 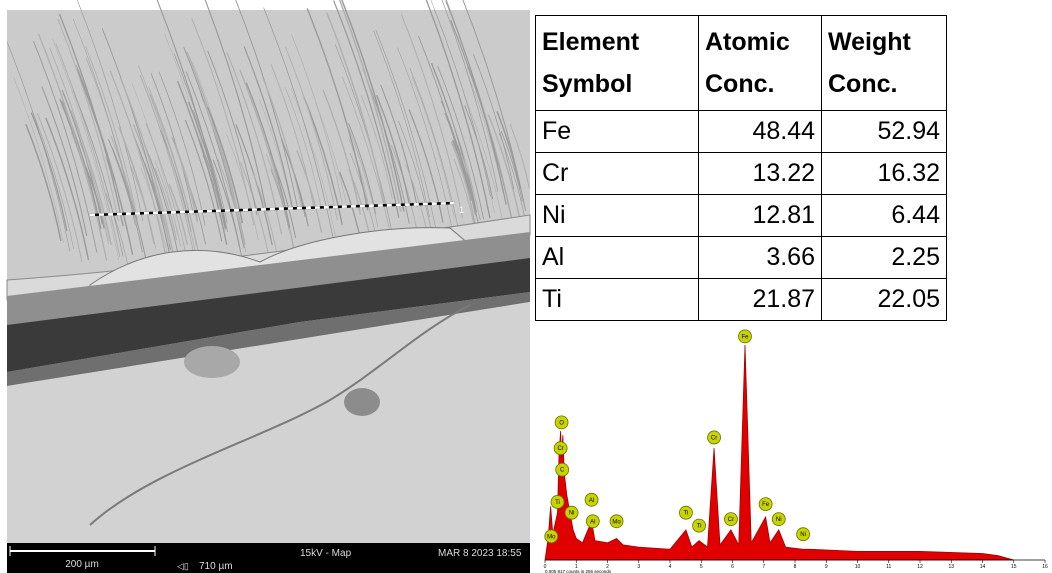 I want to click on value-cell: 16.32, so click(x=884, y=173).